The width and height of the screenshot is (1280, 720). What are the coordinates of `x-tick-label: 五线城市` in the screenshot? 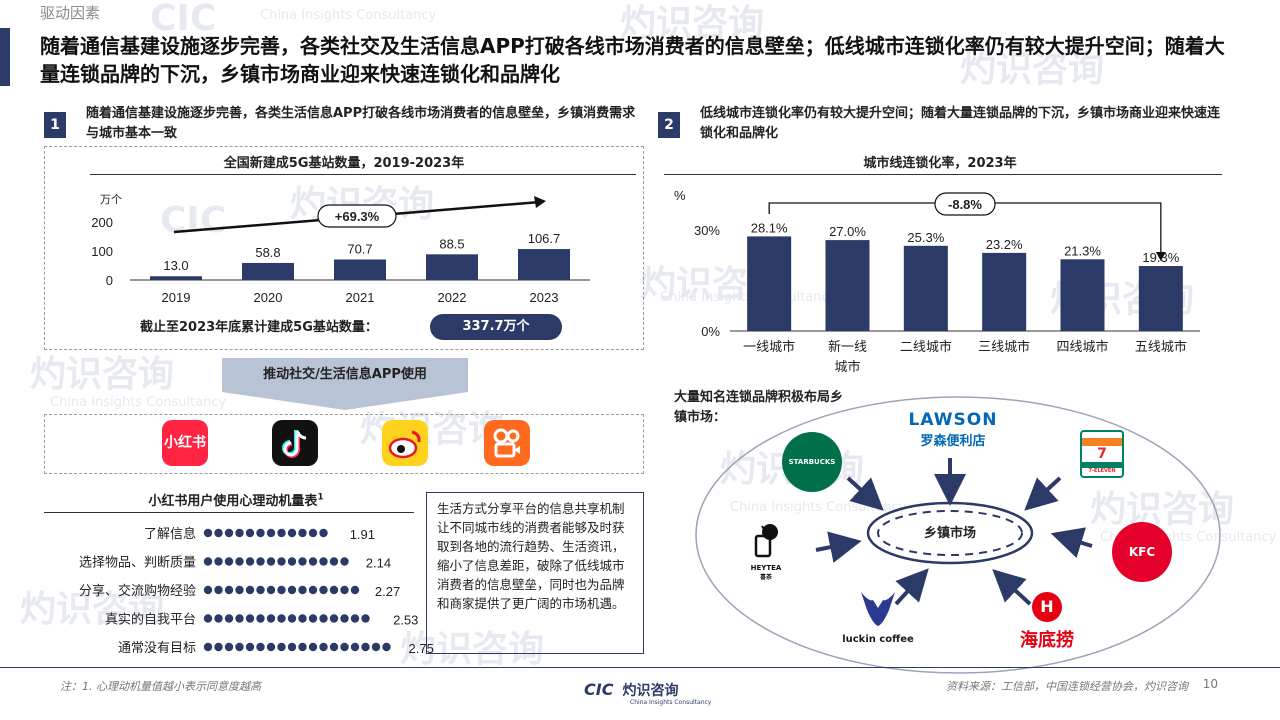 It's located at (1161, 347).